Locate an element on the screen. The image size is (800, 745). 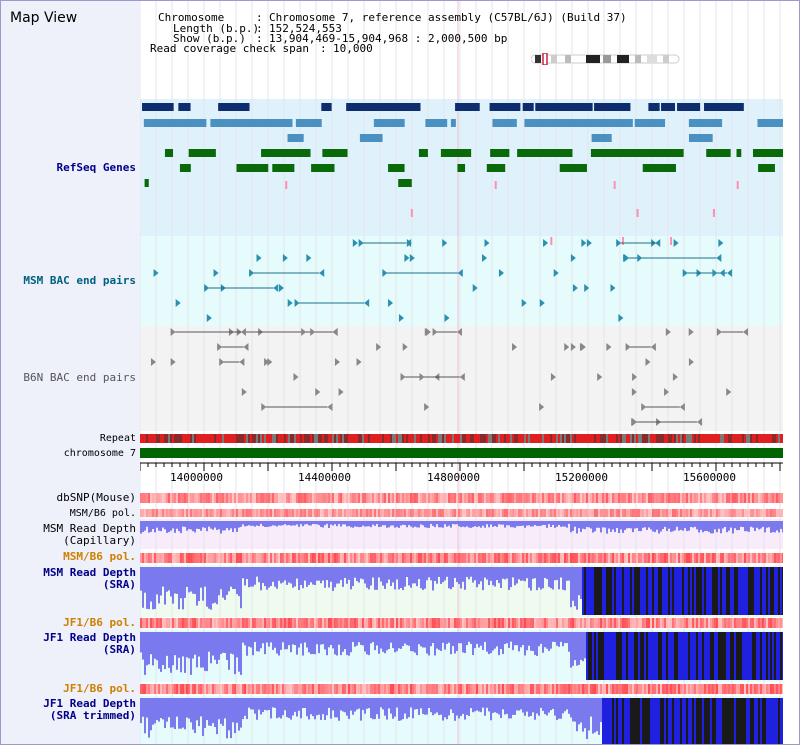
track-label-dbsnp: dbSNP(Mouse) is located at coordinates (96, 497).